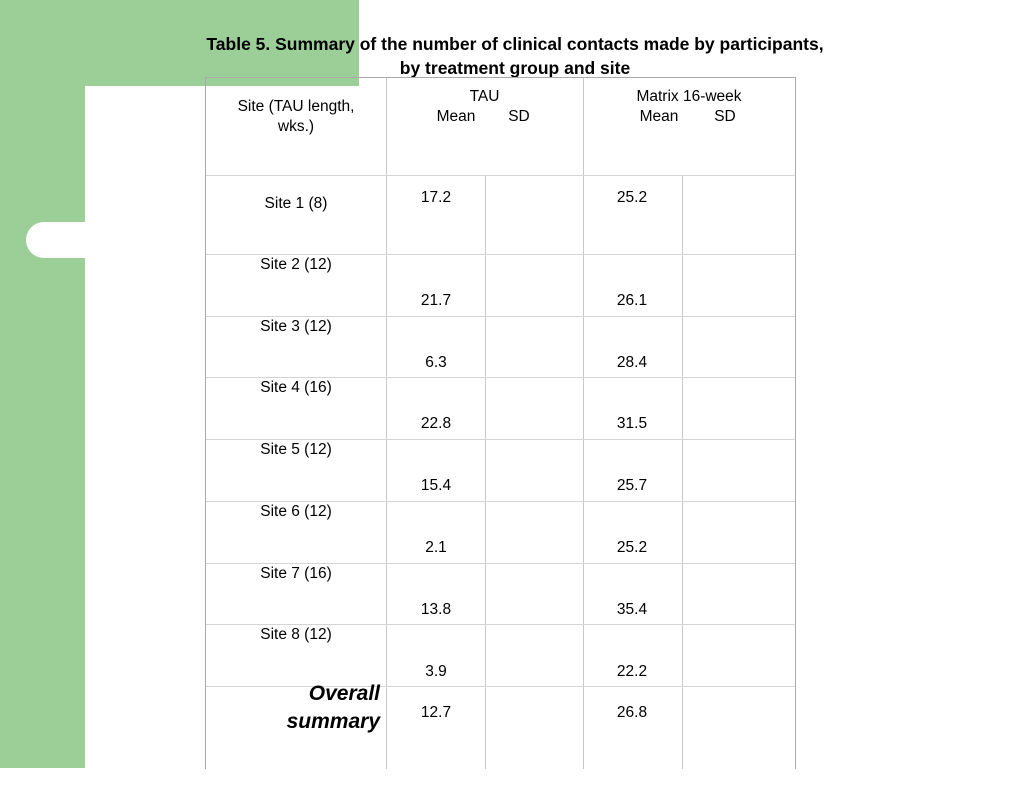  I want to click on header-matrix-sd: SD, so click(725, 116).